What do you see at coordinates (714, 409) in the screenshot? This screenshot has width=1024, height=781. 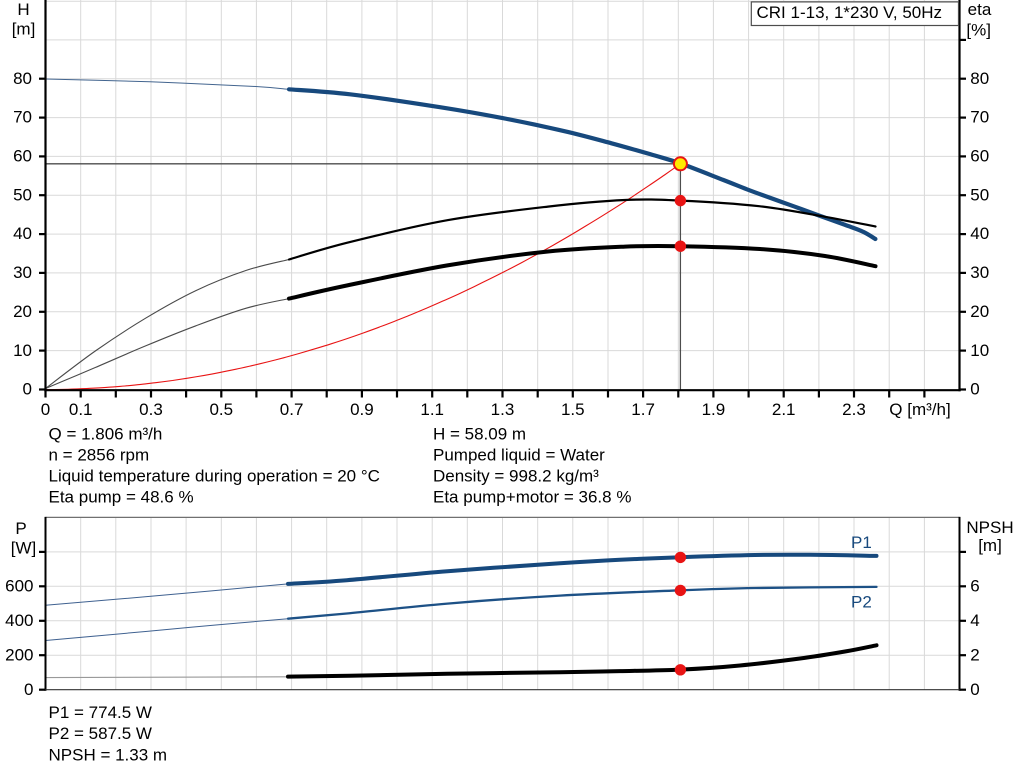 I see `svg-text: 1.9` at bounding box center [714, 409].